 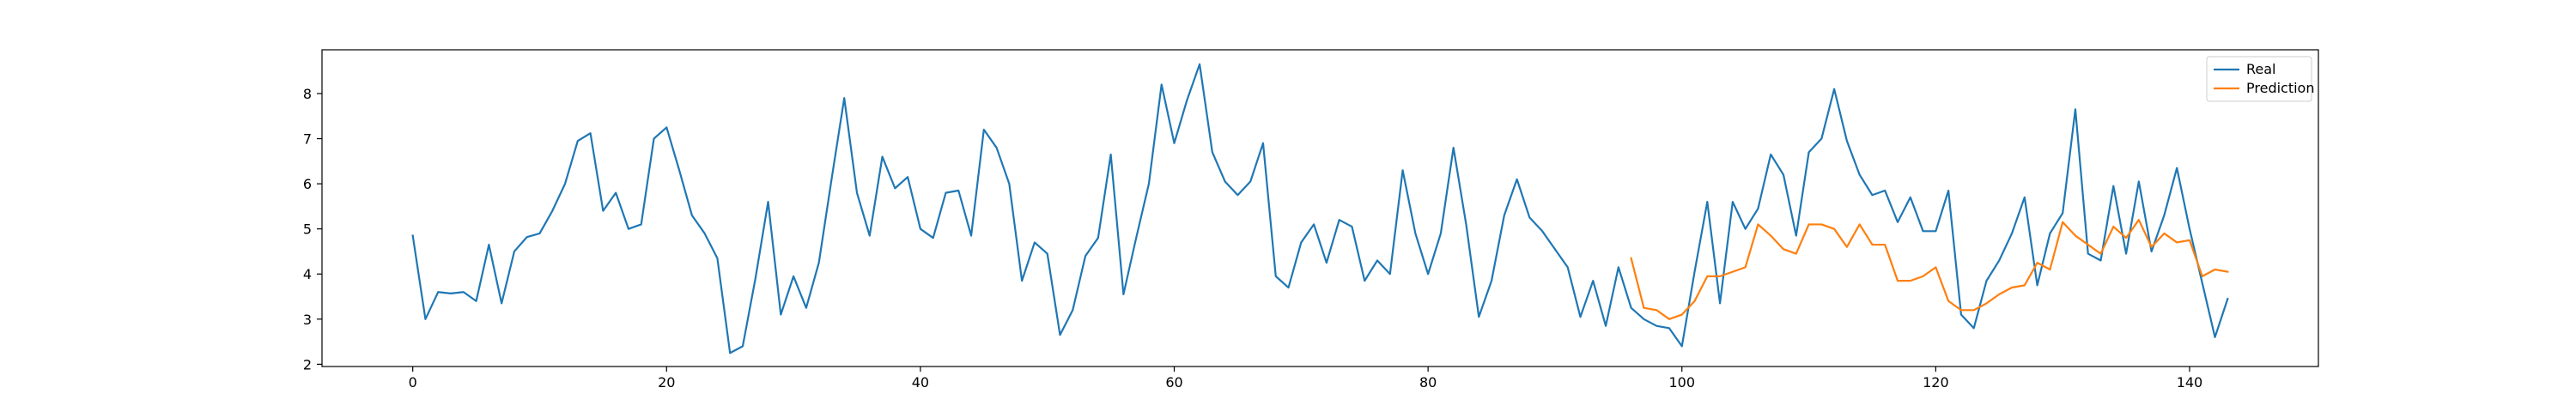 I want to click on legend-label-real: Real, so click(x=2261, y=69).